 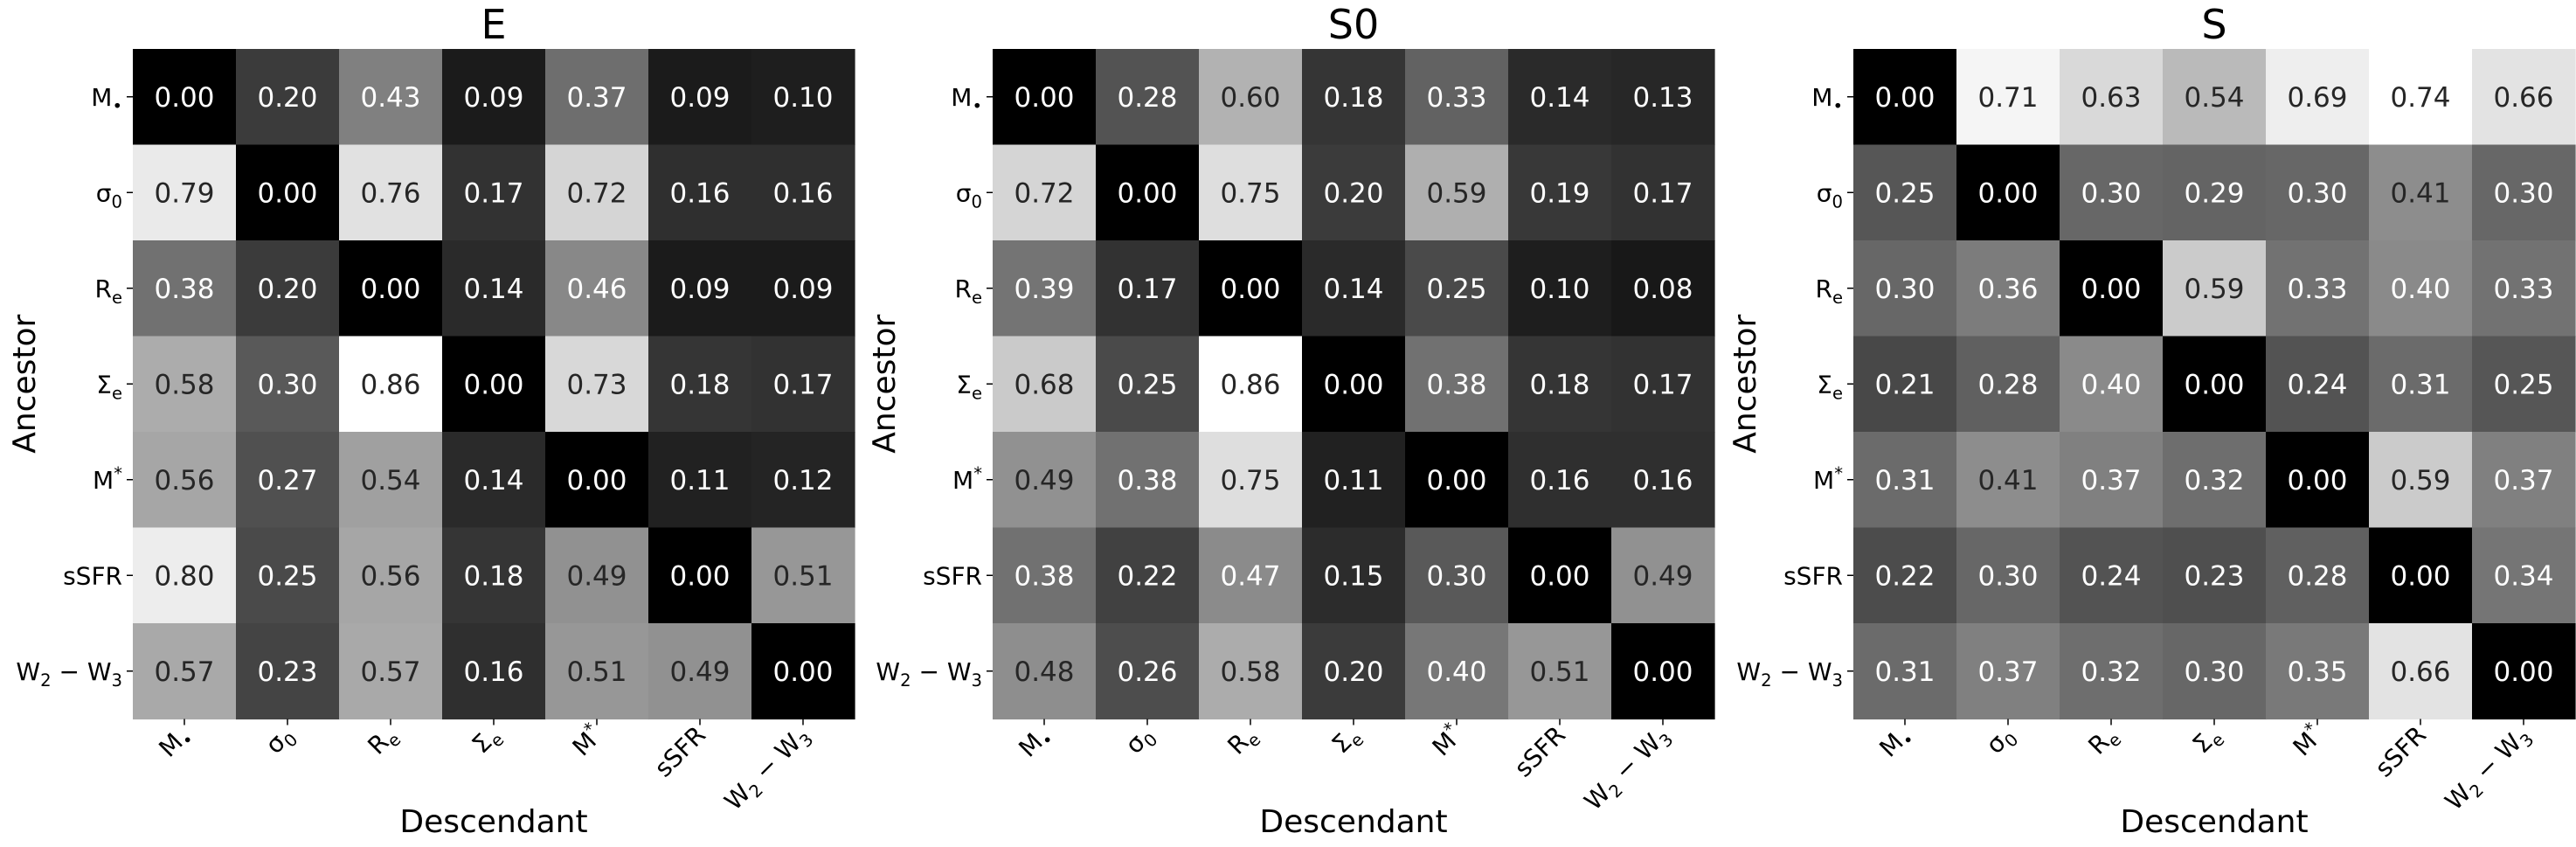 What do you see at coordinates (1662, 480) in the screenshot?
I see `cell-value-label: 0.16` at bounding box center [1662, 480].